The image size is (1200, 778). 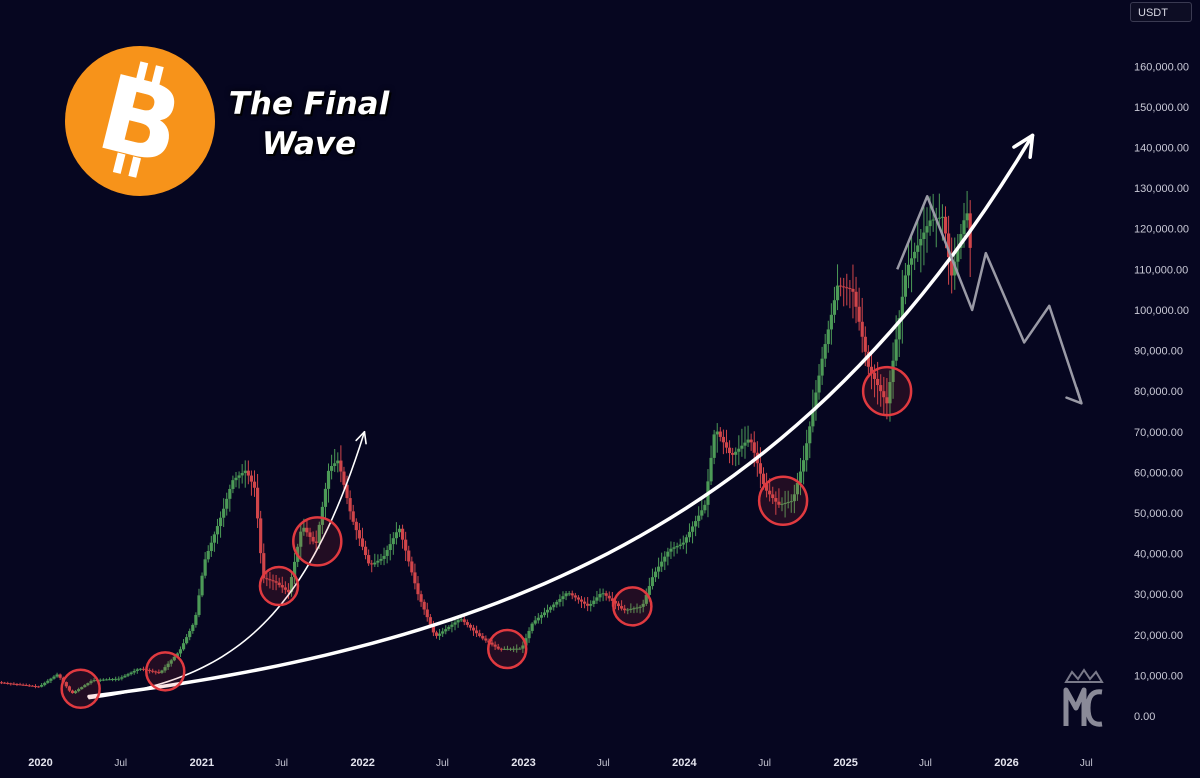 I want to click on support-touch-circle, so click(x=317, y=541).